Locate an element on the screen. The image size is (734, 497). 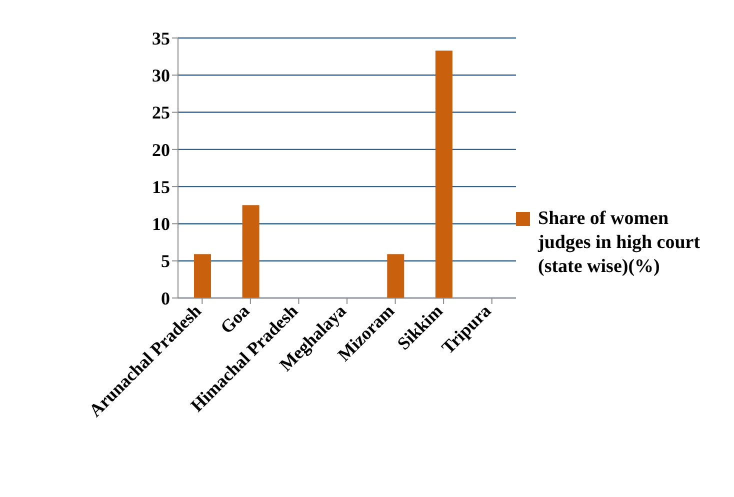
y-tick-label: 10 is located at coordinates (161, 224).